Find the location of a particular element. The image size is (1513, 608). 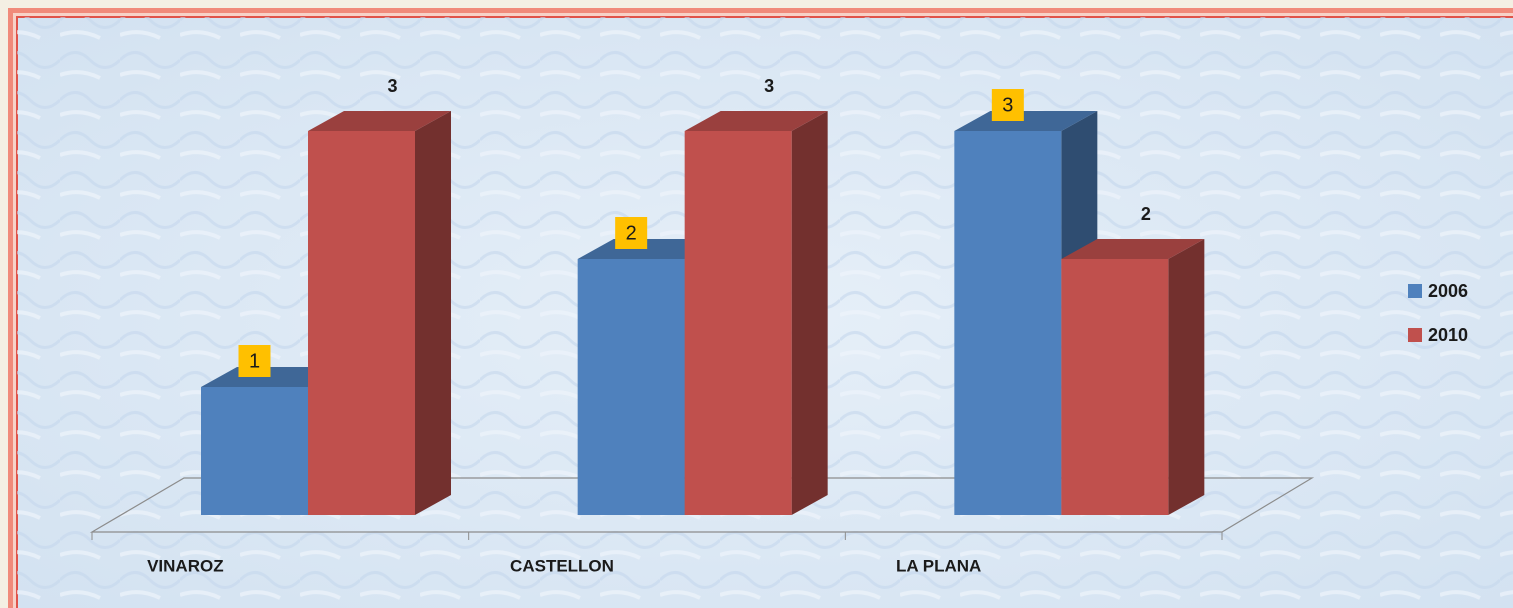

value-label: 1 is located at coordinates (254, 361).